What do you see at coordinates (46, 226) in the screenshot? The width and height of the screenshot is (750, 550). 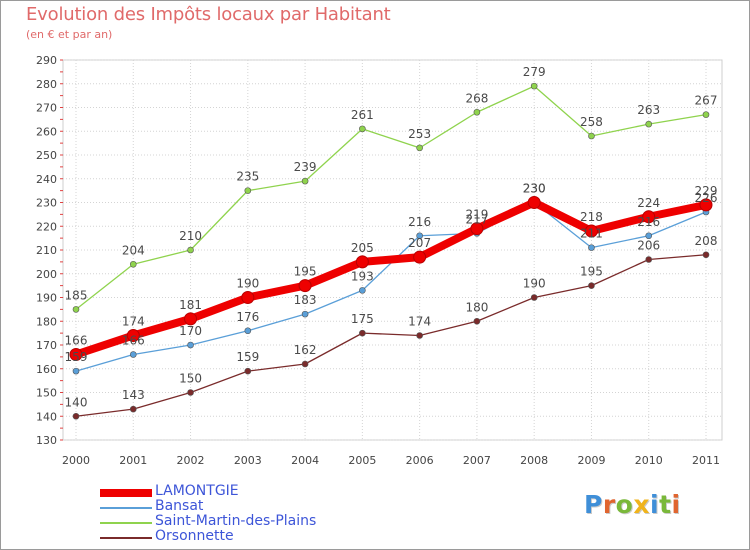 I see `y-tick-label: 220` at bounding box center [46, 226].